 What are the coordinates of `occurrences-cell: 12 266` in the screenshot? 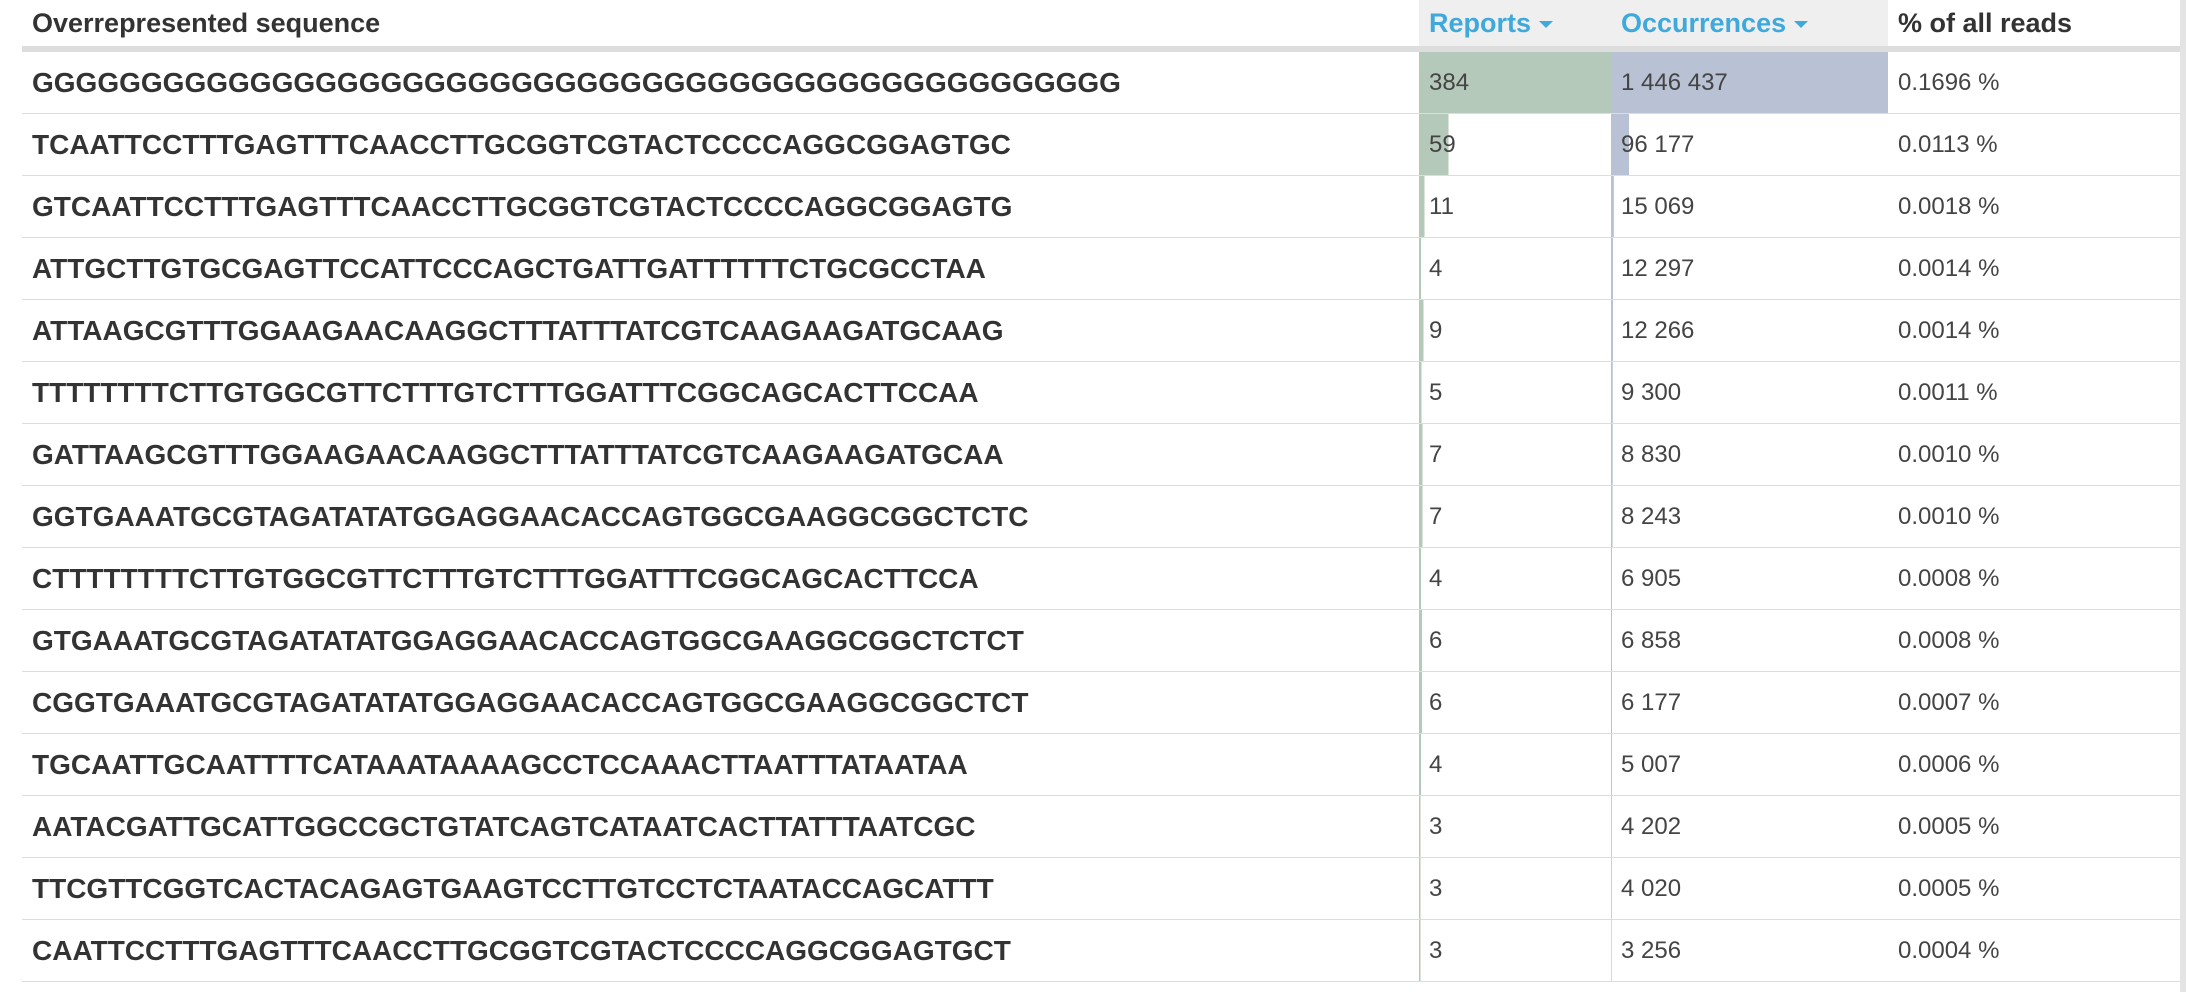 It's located at (1749, 330).